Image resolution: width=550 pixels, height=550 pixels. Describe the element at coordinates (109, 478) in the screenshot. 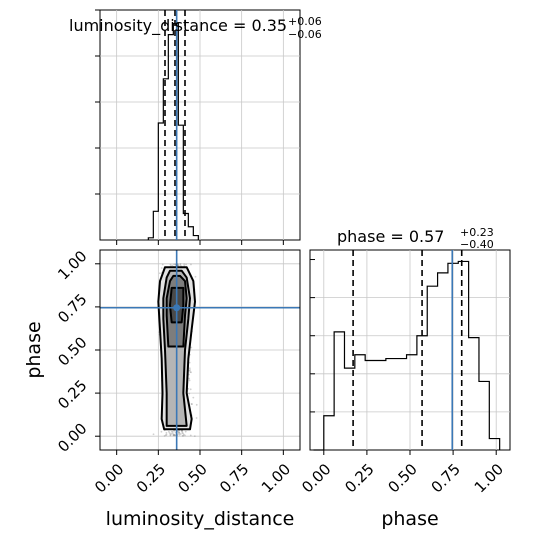

I see `lumdist-xtick-label: 0.00` at that location.